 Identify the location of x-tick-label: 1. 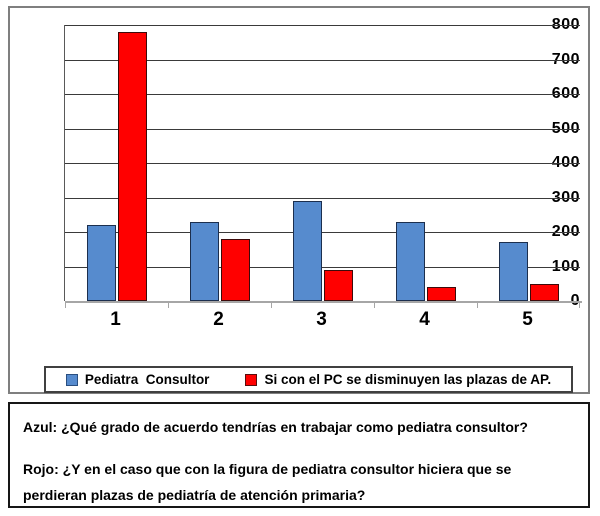
(115, 319).